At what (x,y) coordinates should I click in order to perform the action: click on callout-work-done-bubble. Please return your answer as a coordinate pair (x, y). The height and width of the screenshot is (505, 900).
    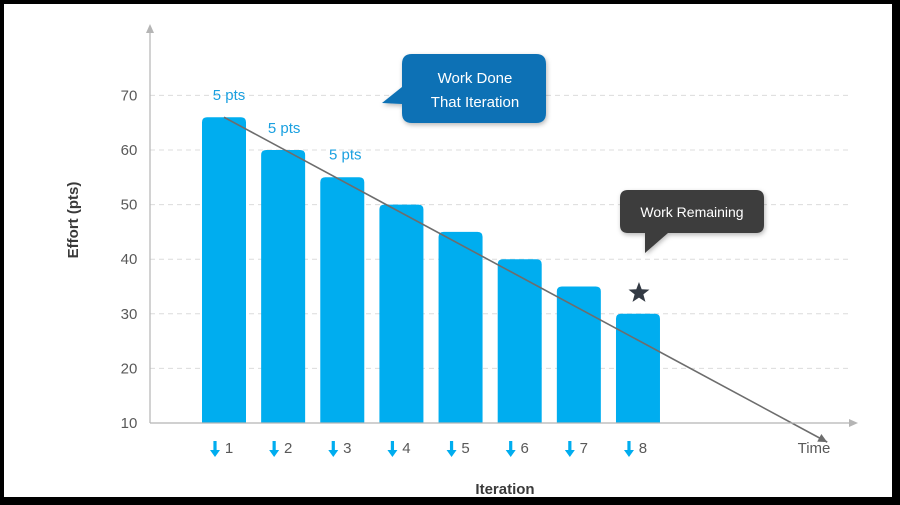
    Looking at the image, I should click on (464, 88).